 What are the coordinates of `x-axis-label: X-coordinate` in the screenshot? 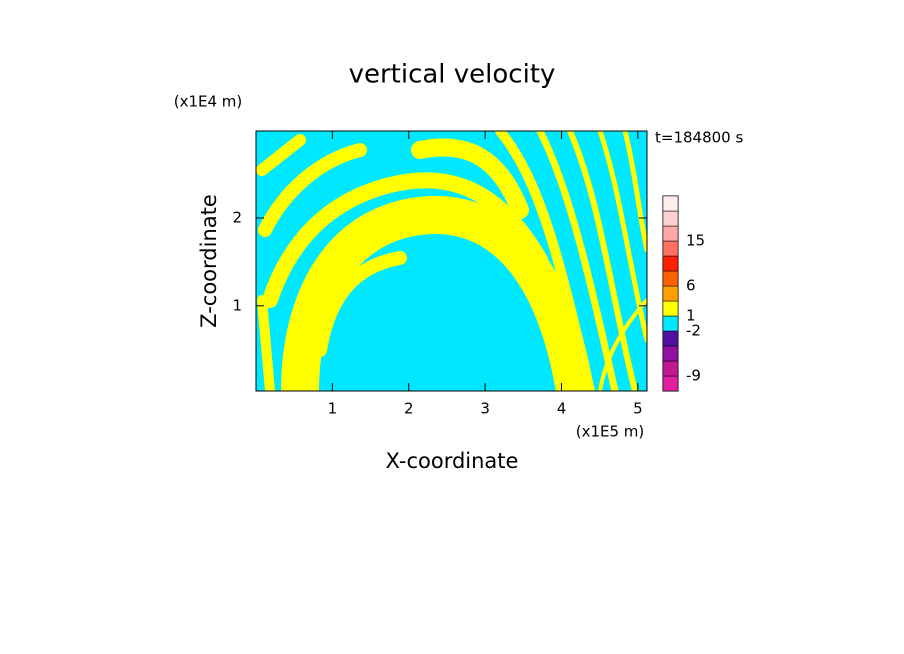 It's located at (452, 461).